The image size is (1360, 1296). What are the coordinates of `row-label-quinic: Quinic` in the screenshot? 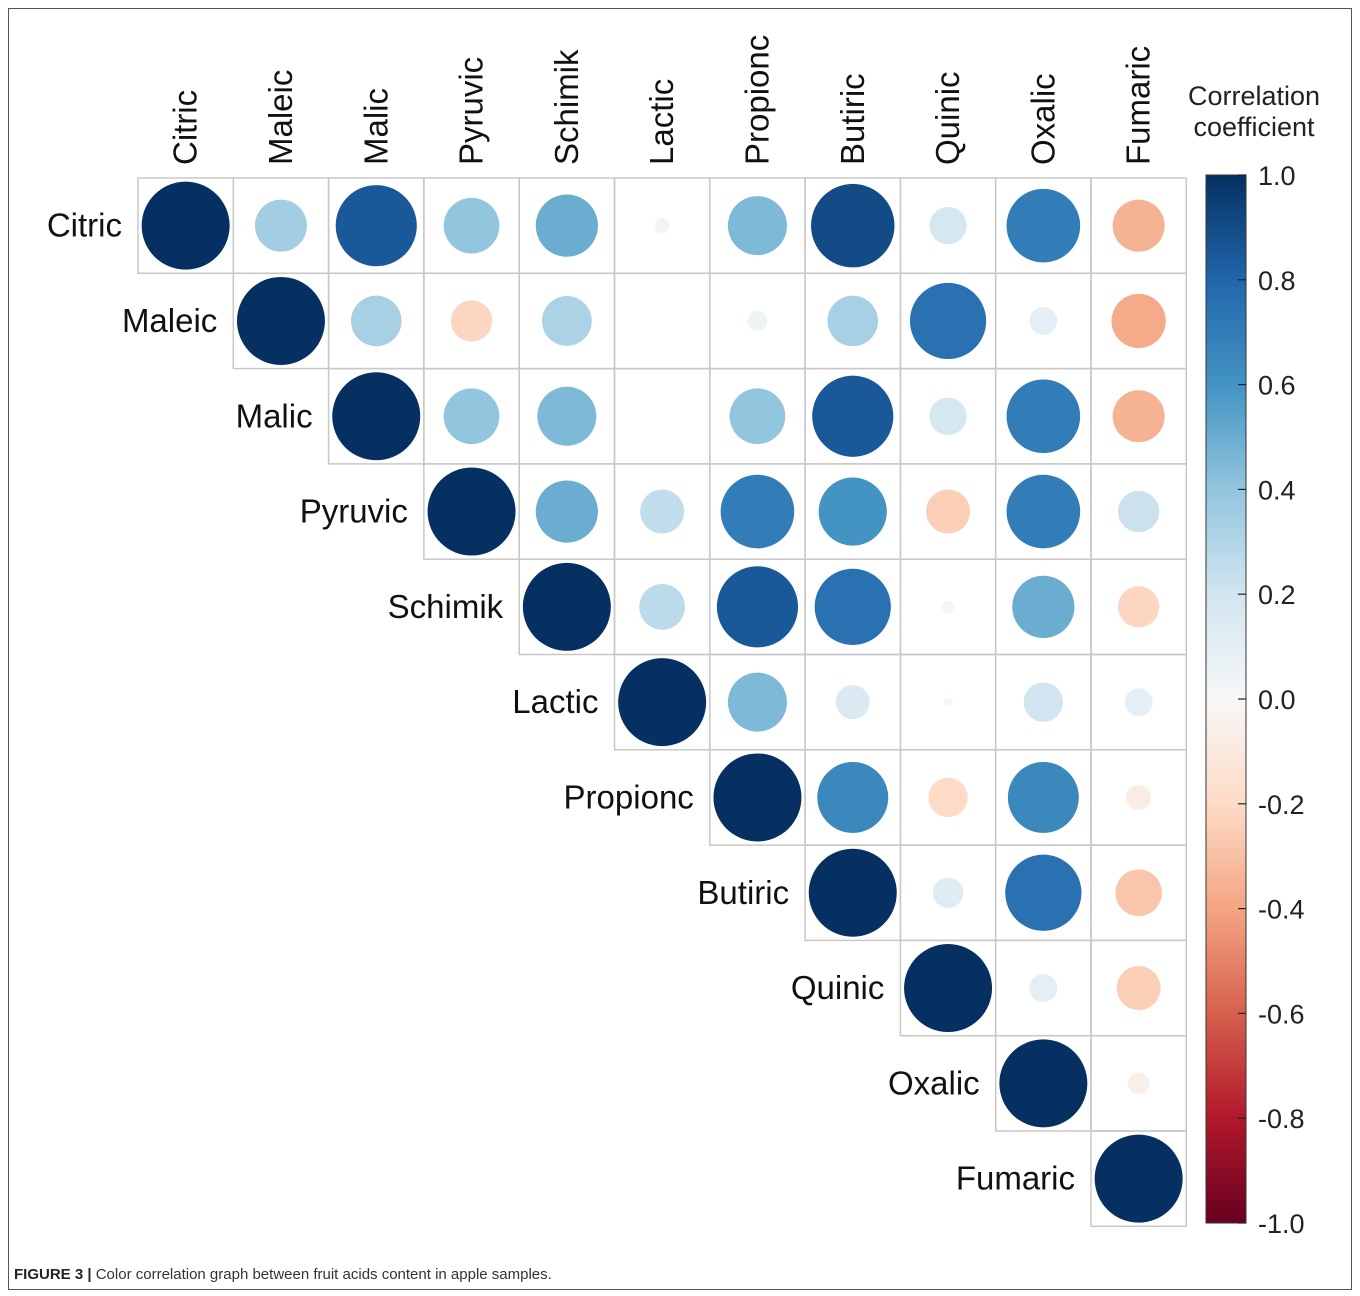 It's located at (838, 987).